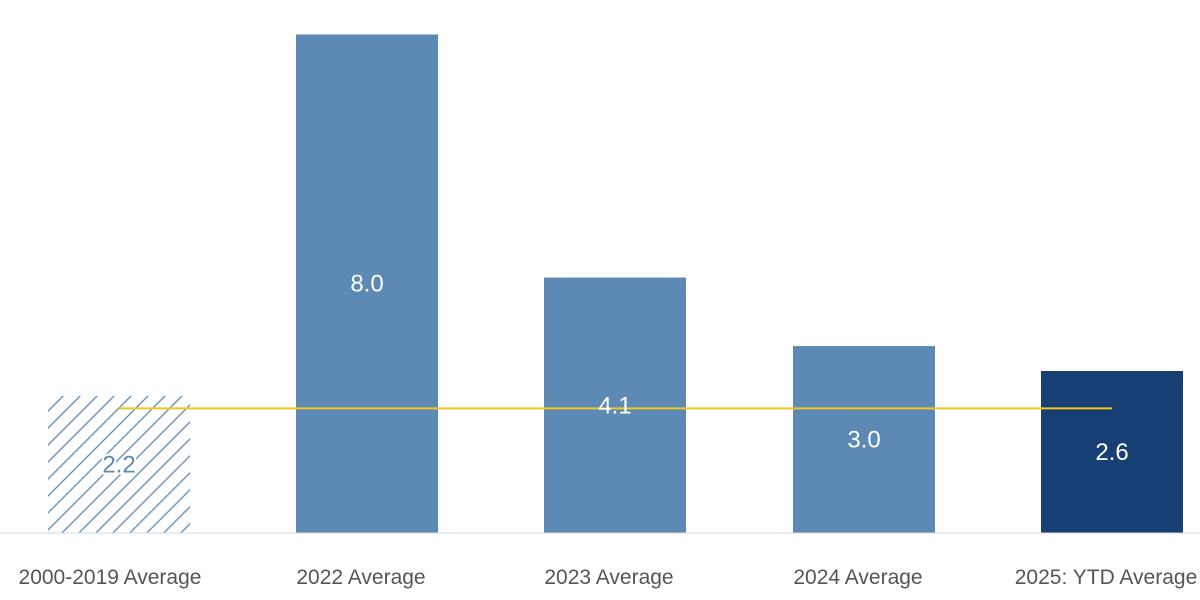 This screenshot has height=600, width=1200. I want to click on bar-value-label-2: 8.0, so click(366, 284).